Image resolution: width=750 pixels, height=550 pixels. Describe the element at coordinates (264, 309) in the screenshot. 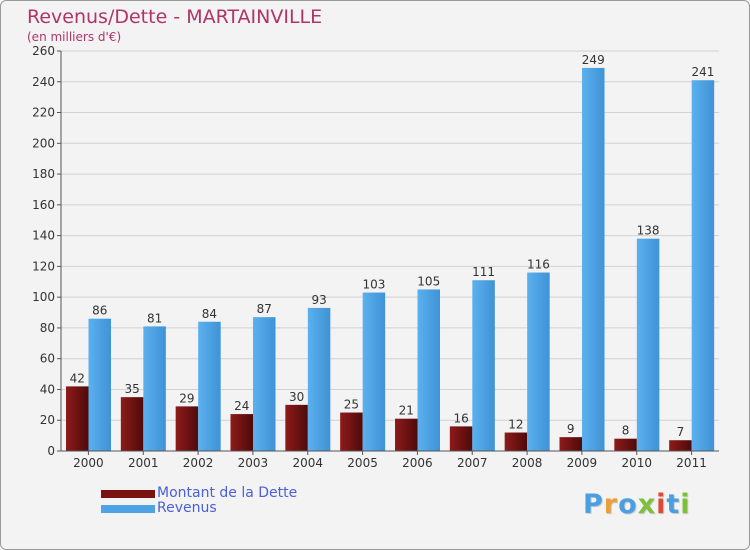

I see `data-label: 87` at that location.